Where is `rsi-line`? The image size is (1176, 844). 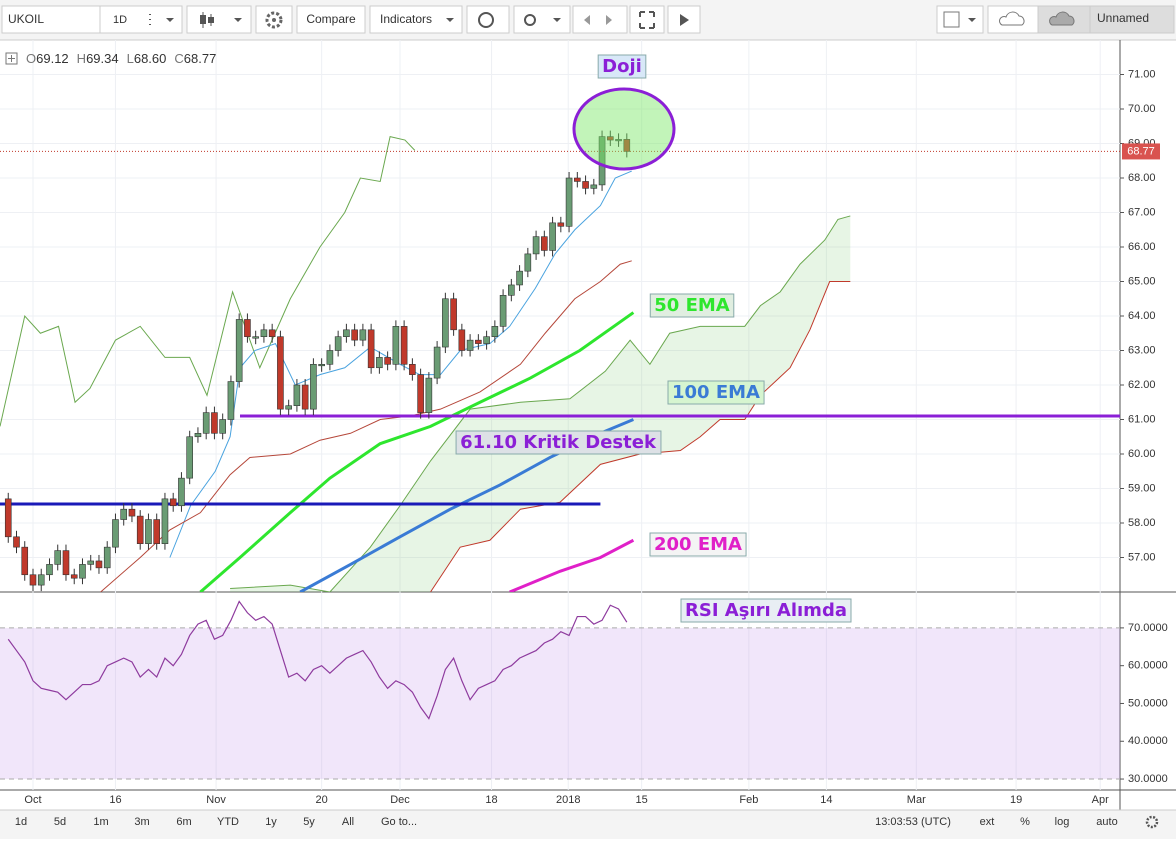
rsi-line is located at coordinates (317, 660).